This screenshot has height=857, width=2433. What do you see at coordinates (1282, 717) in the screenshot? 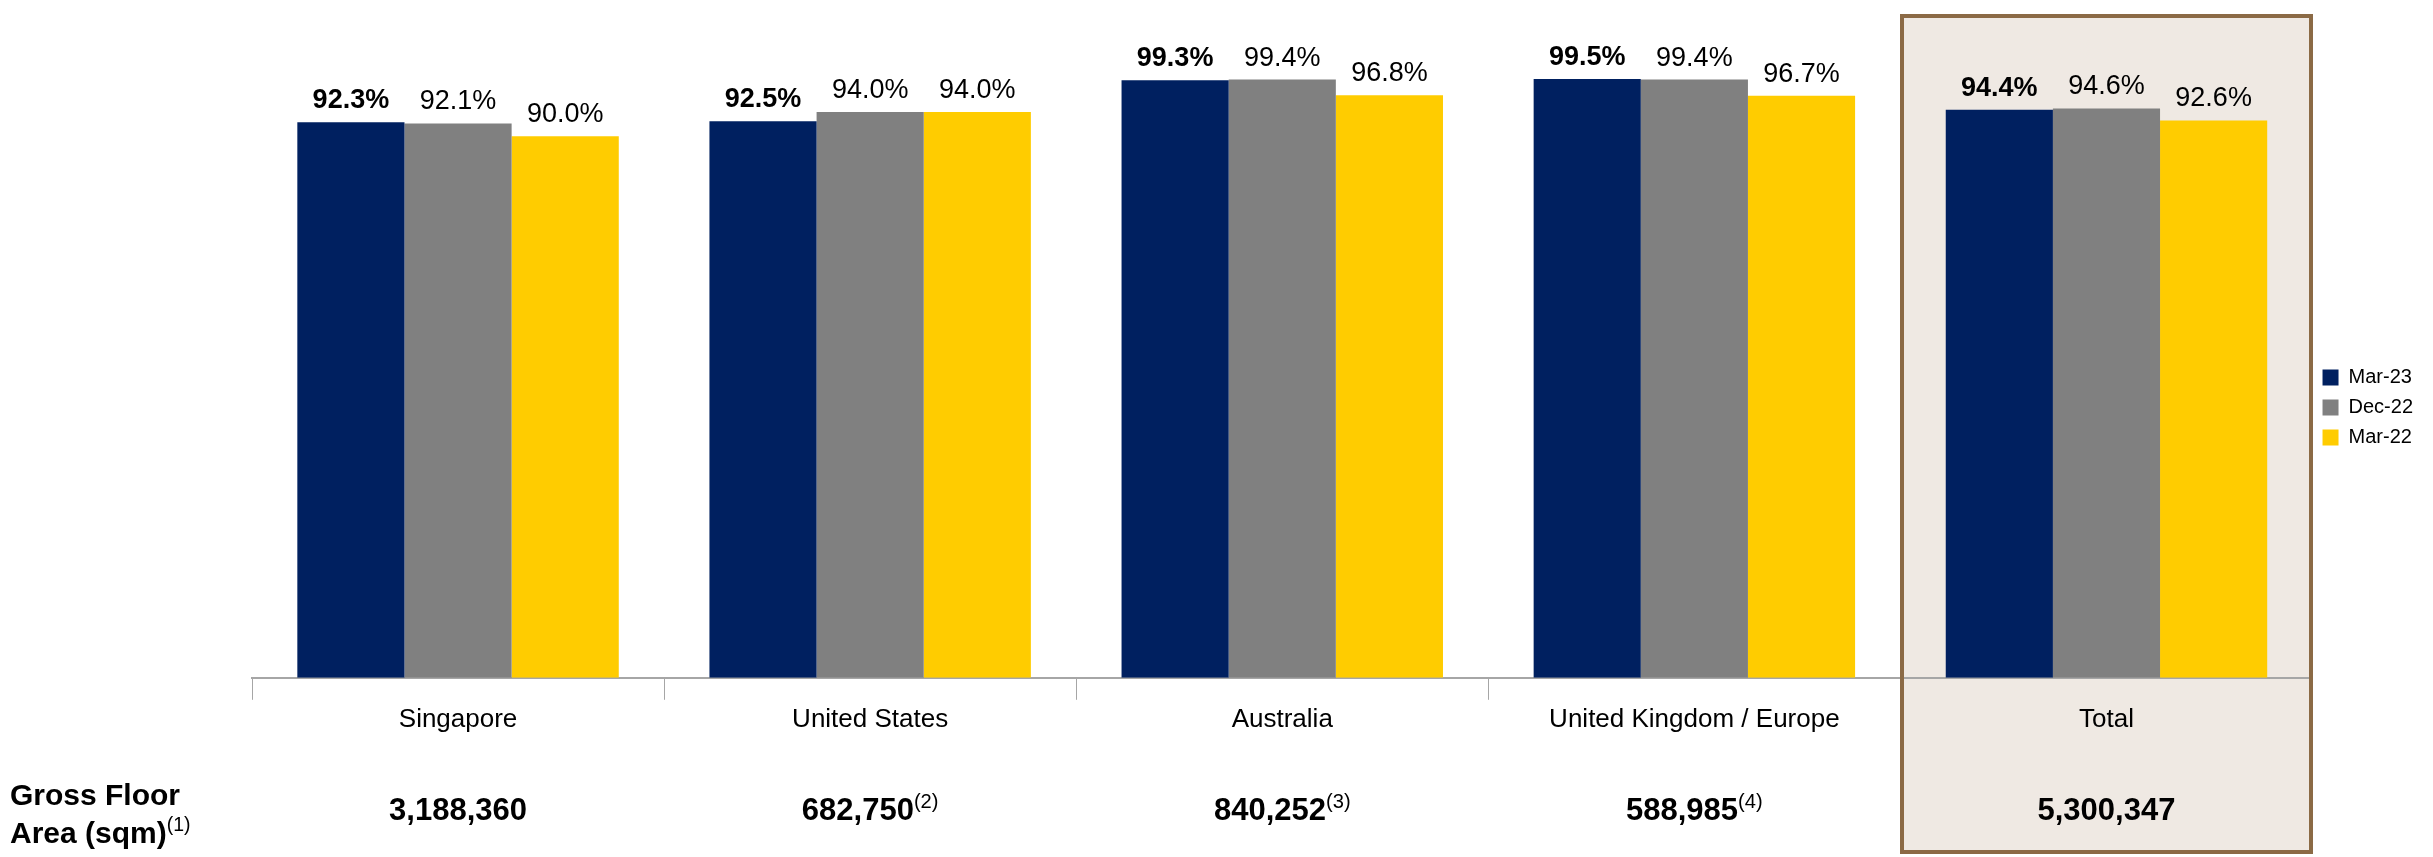
I see `x-tick-label: Australia` at bounding box center [1282, 717].